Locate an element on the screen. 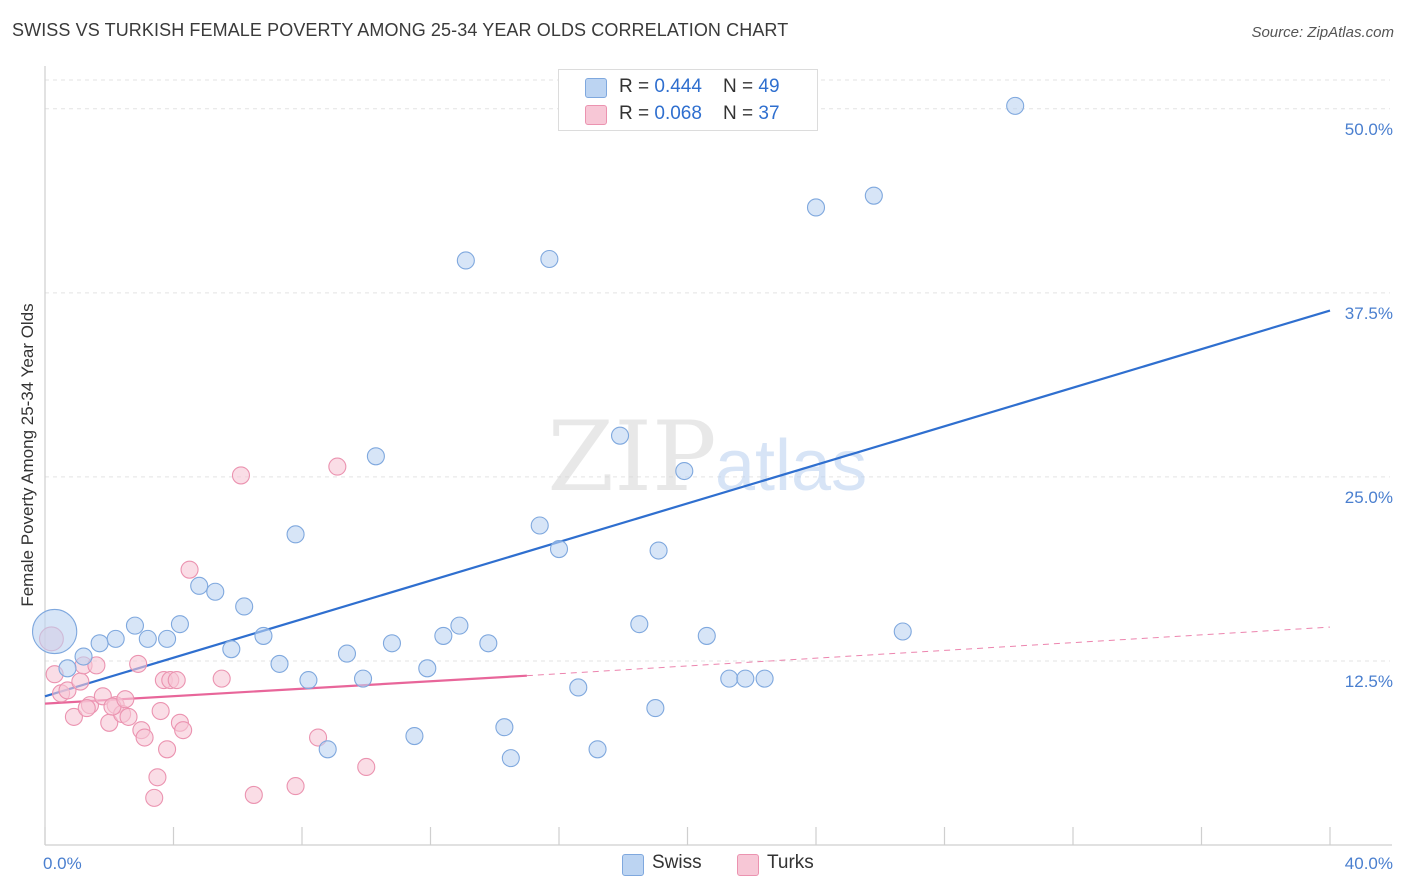 The height and width of the screenshot is (892, 1406). watermark-zip: ZIP is located at coordinates (631, 457).